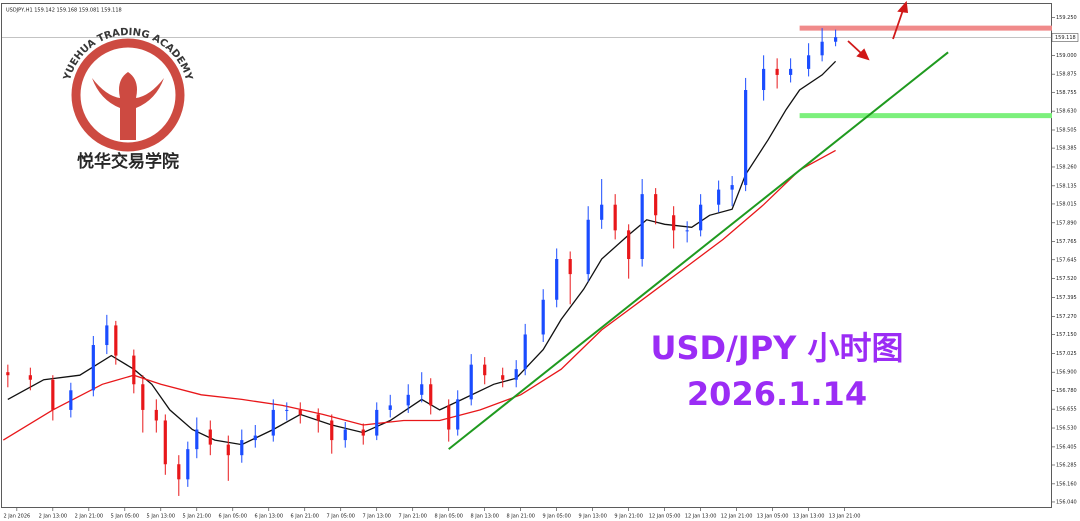 The width and height of the screenshot is (1080, 521). Describe the element at coordinates (1066, 186) in the screenshot. I see `y-tick-label: 158.135` at that location.